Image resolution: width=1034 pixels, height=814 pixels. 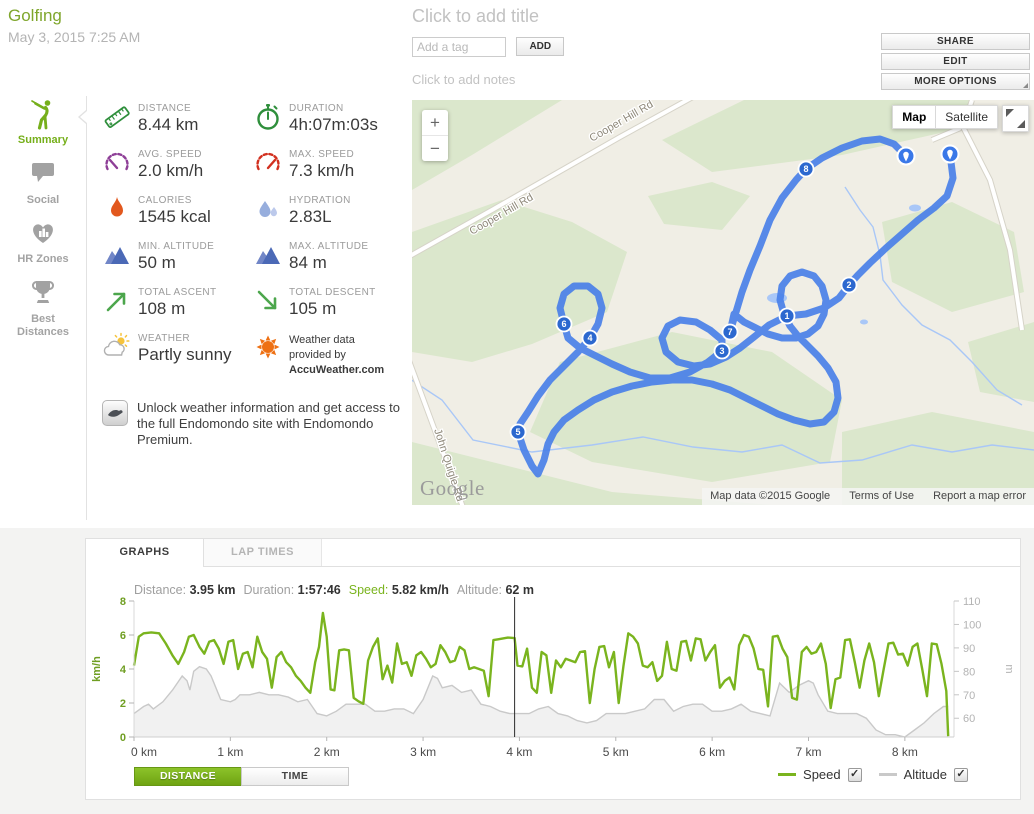 I want to click on stat-weather: WEATHER Partly sunny, so click(x=177, y=355).